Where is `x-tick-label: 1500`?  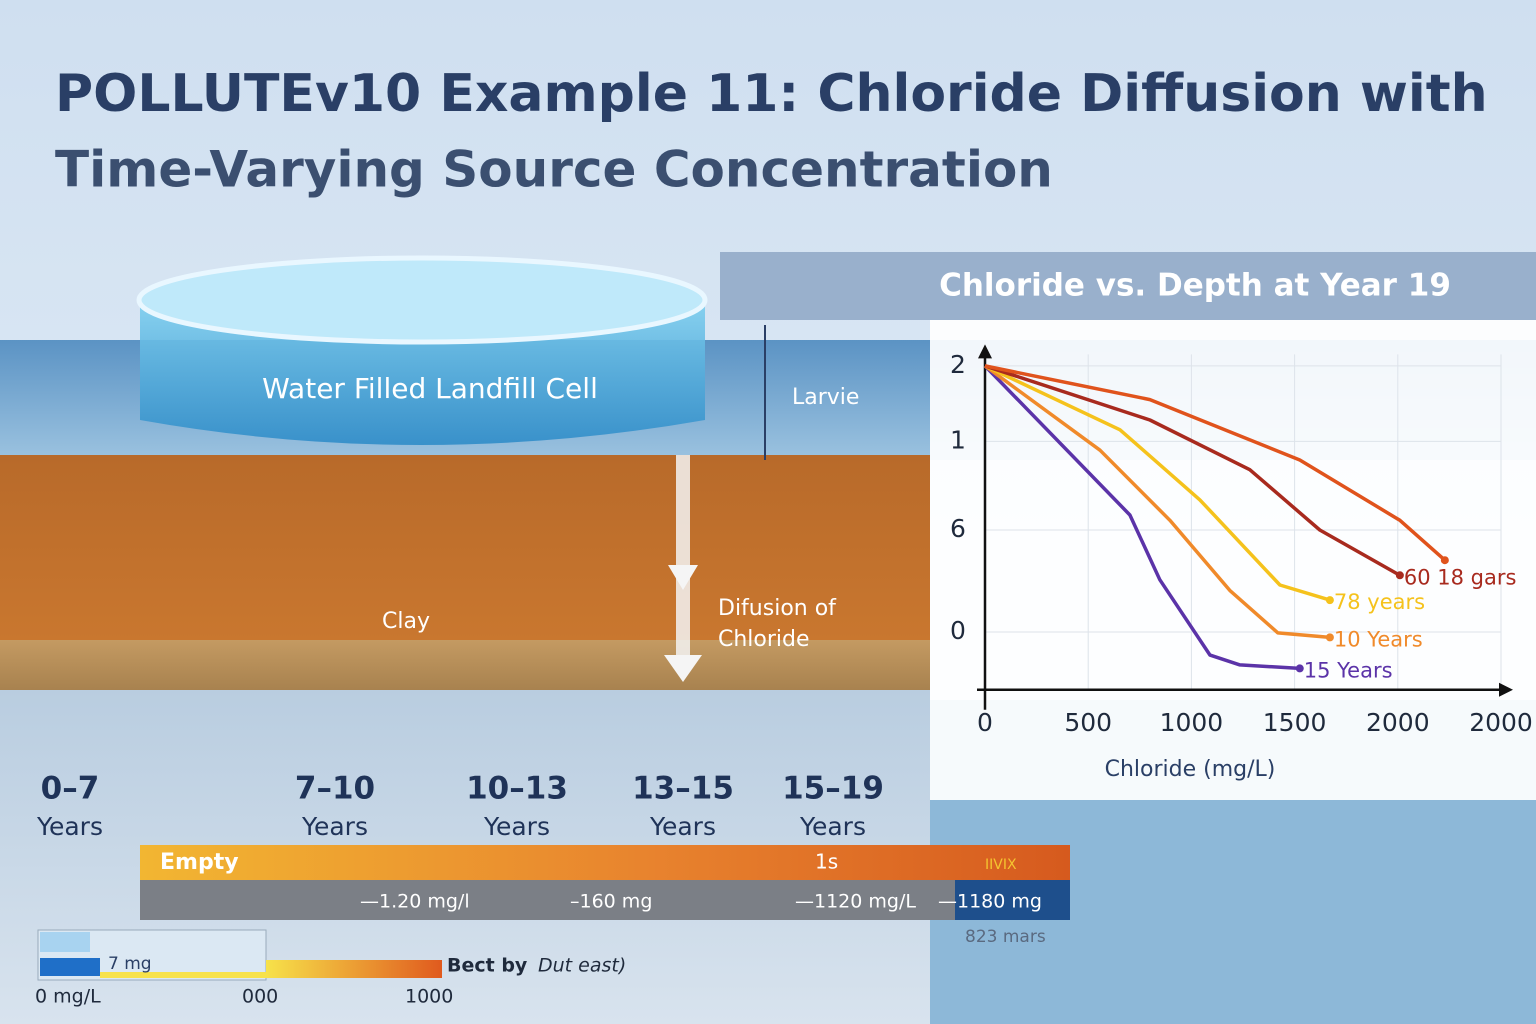 x-tick-label: 1500 is located at coordinates (1295, 722).